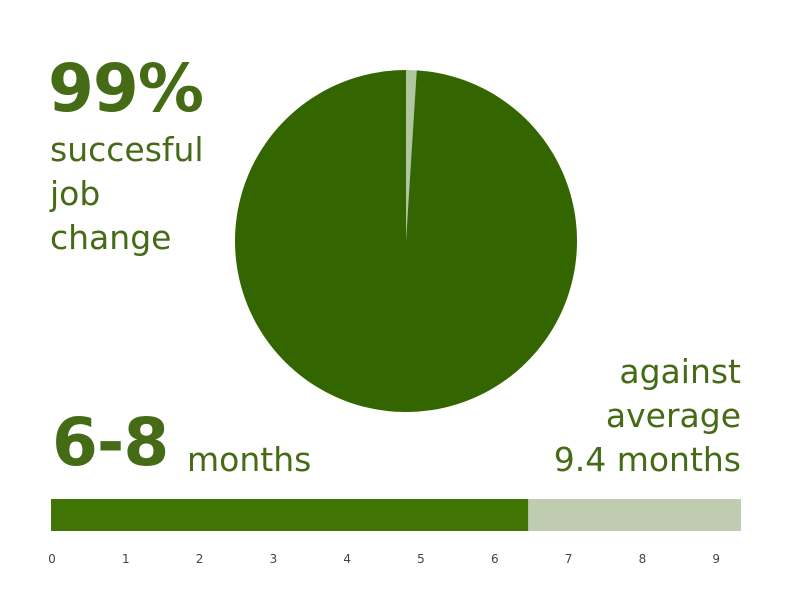 The height and width of the screenshot is (600, 800). What do you see at coordinates (127, 149) in the screenshot?
I see `caption-line: succesful` at bounding box center [127, 149].